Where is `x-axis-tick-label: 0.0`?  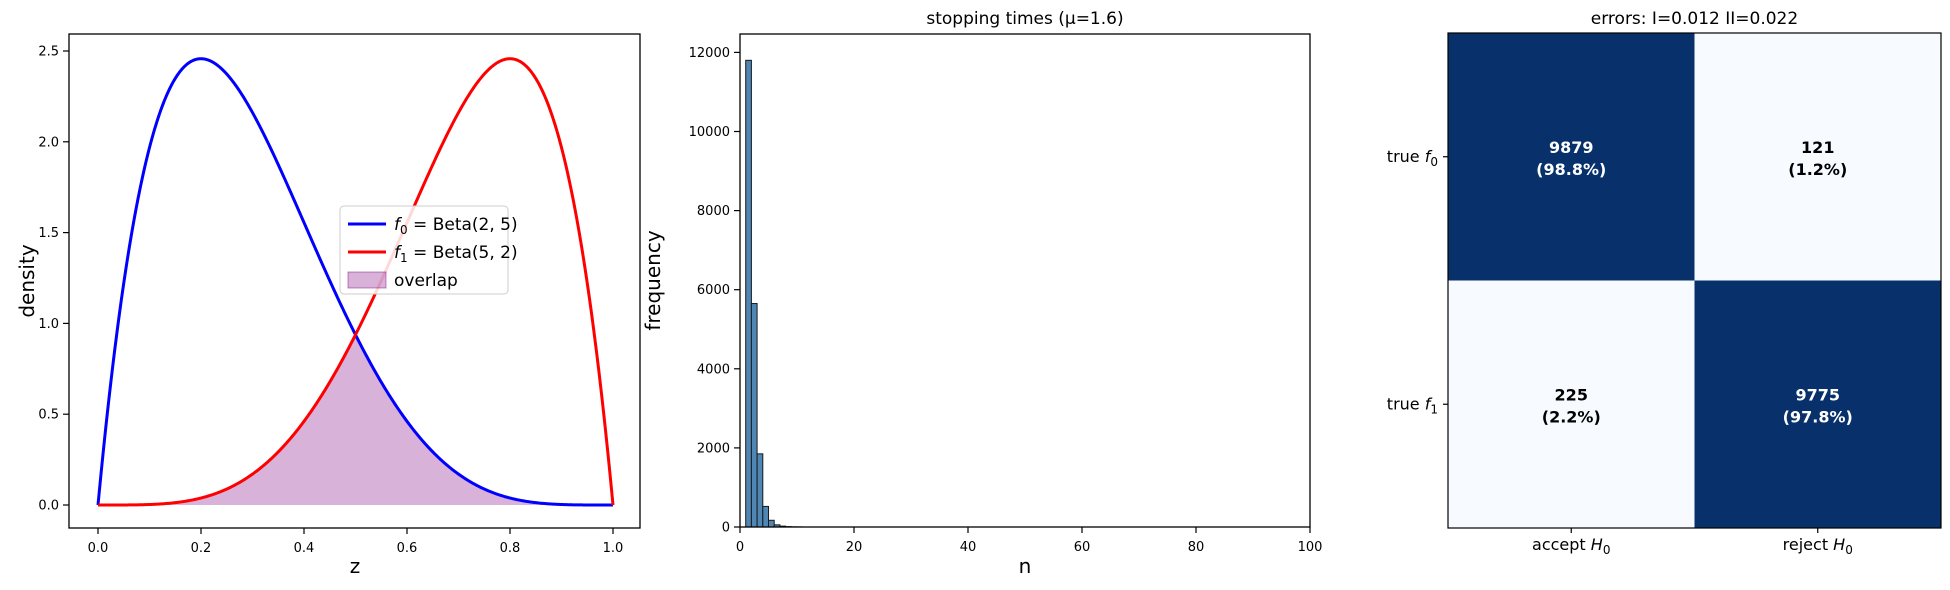
x-axis-tick-label: 0.0 is located at coordinates (98, 548).